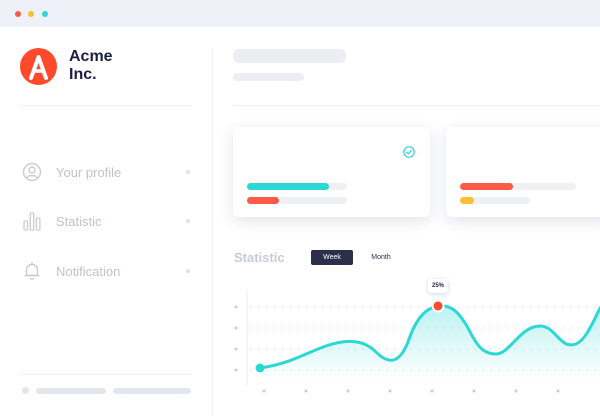  I want to click on close-window-dot, so click(18, 14).